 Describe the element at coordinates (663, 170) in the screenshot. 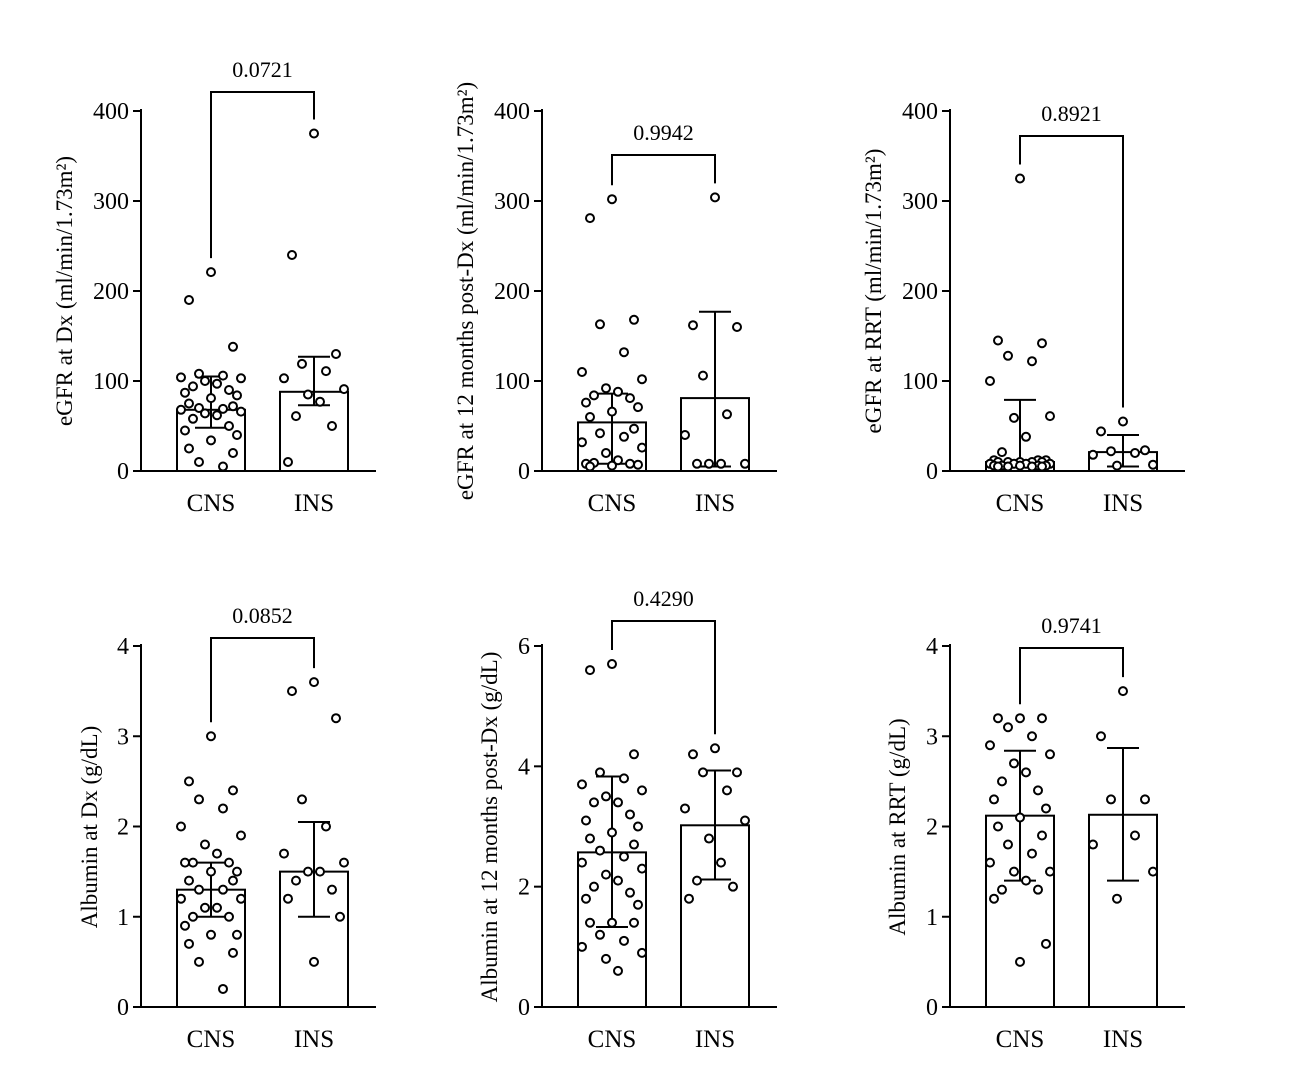

I see `significance-bracket` at that location.